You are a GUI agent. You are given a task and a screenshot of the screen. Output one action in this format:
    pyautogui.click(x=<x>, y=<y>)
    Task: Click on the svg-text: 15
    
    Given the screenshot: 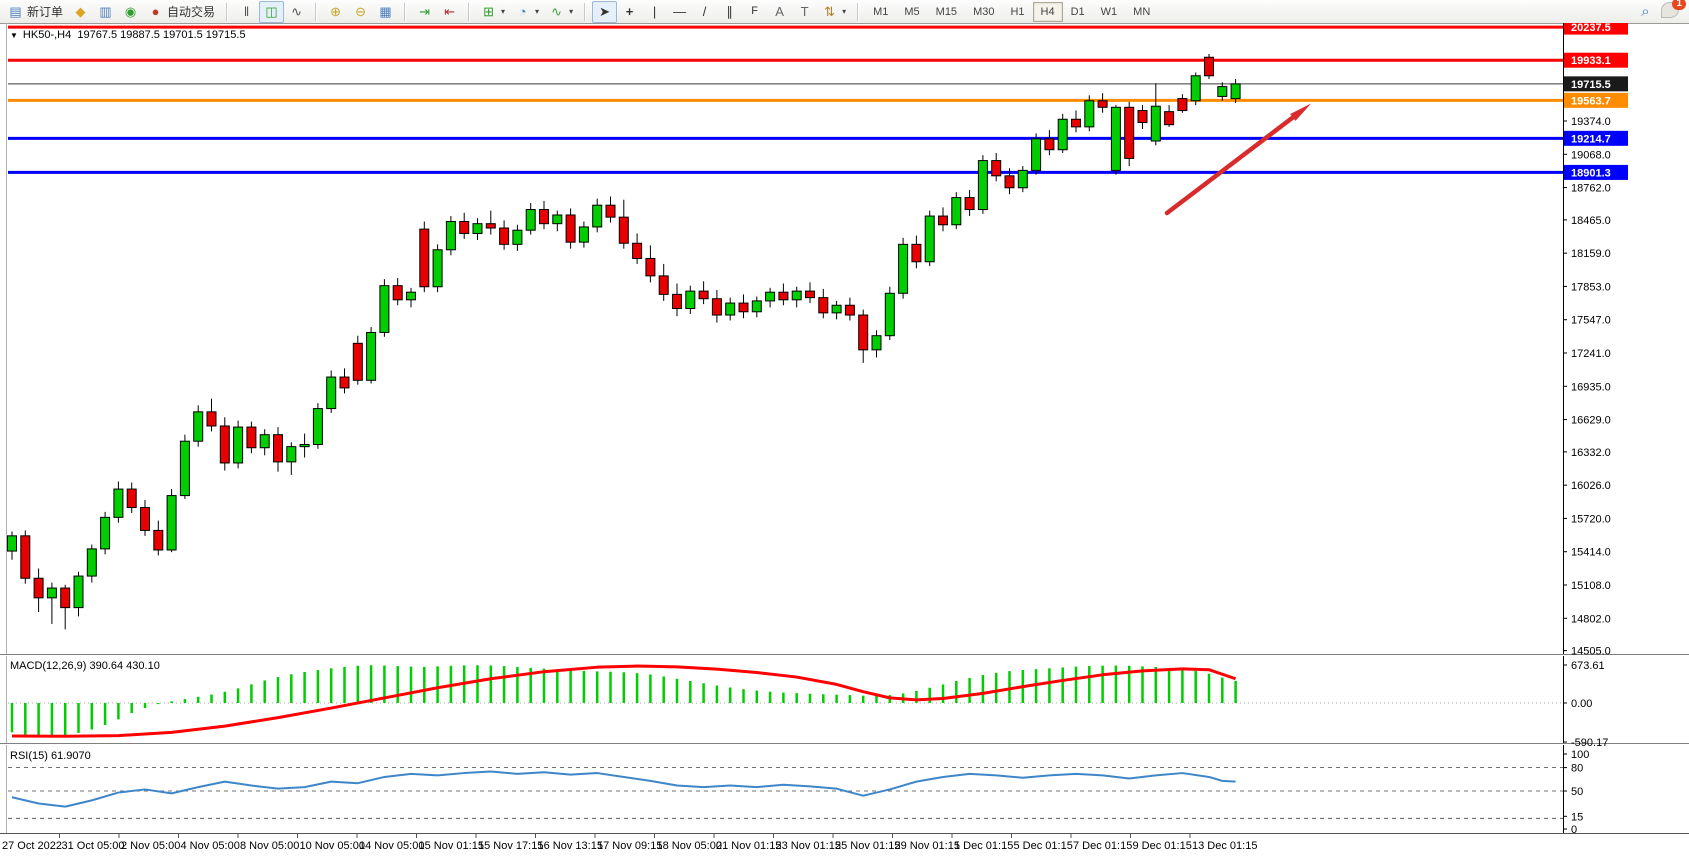 What is the action you would take?
    pyautogui.click(x=1577, y=817)
    